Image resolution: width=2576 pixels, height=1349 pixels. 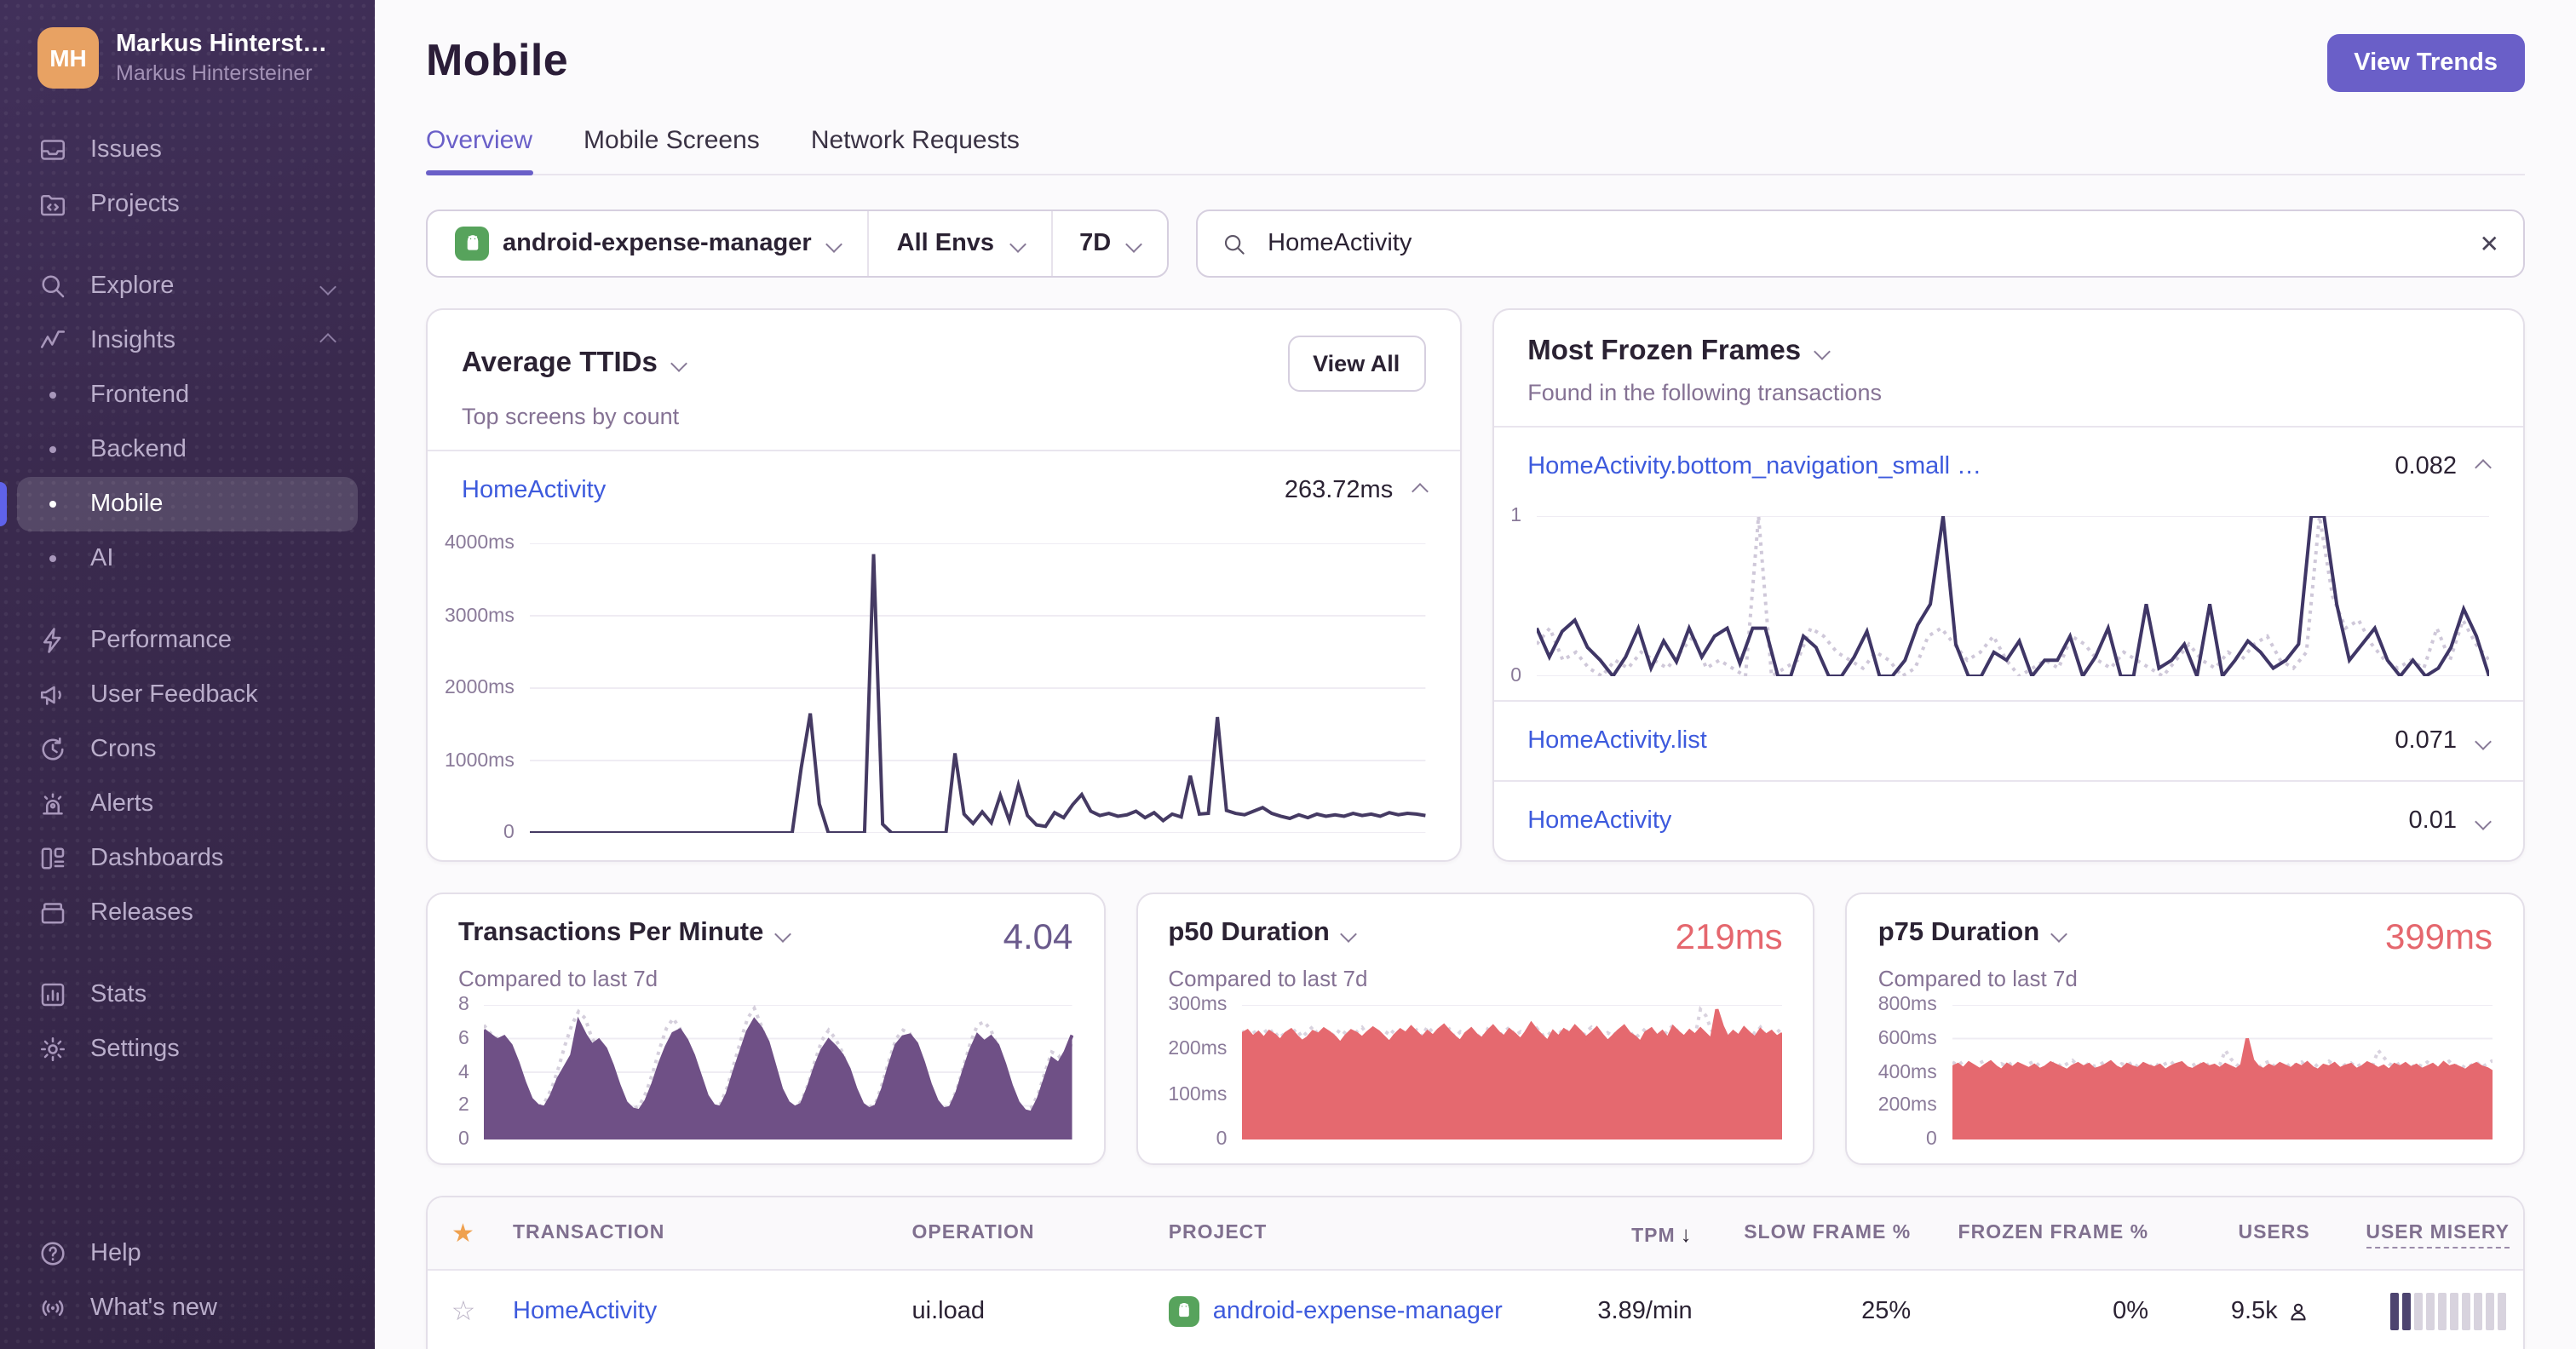 What do you see at coordinates (589, 1233) in the screenshot?
I see `col-transaction: TRANSACTION` at bounding box center [589, 1233].